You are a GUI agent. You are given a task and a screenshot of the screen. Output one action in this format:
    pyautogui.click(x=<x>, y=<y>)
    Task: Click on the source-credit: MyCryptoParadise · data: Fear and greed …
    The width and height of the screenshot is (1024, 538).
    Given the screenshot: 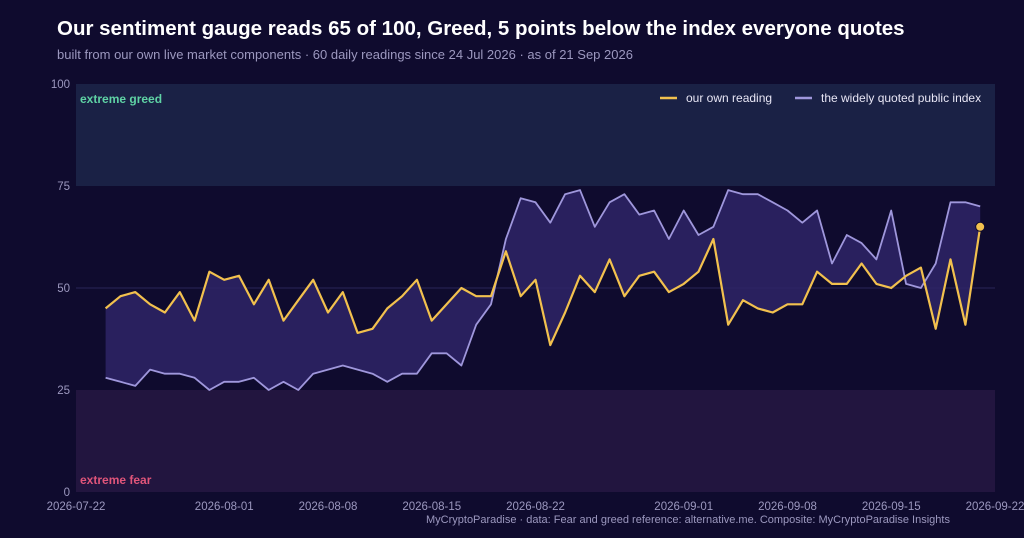 What is the action you would take?
    pyautogui.click(x=688, y=520)
    